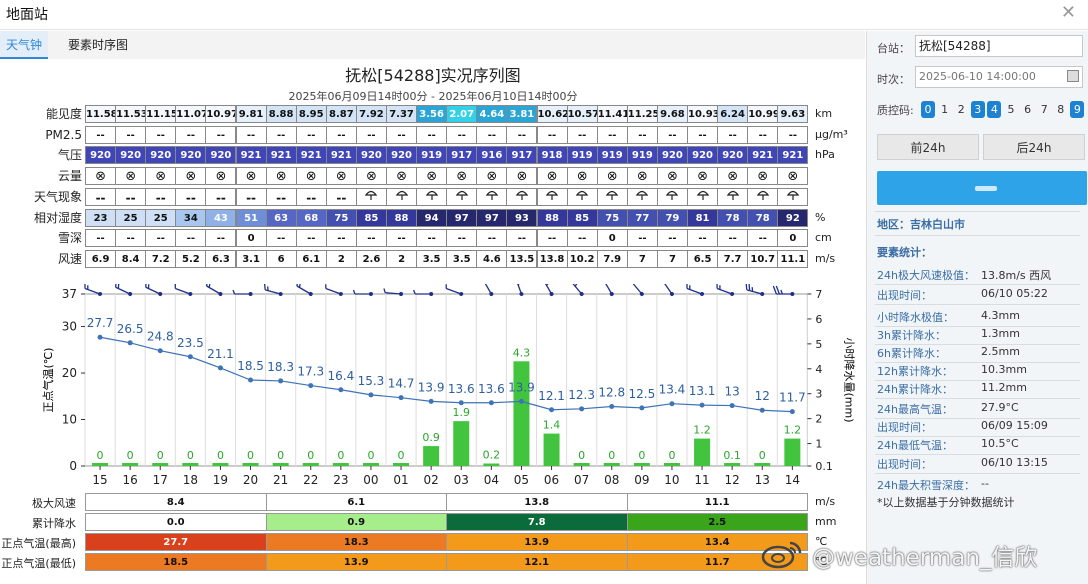 This screenshot has width=1088, height=584. I want to click on table-cell: 920, so click(191, 155).